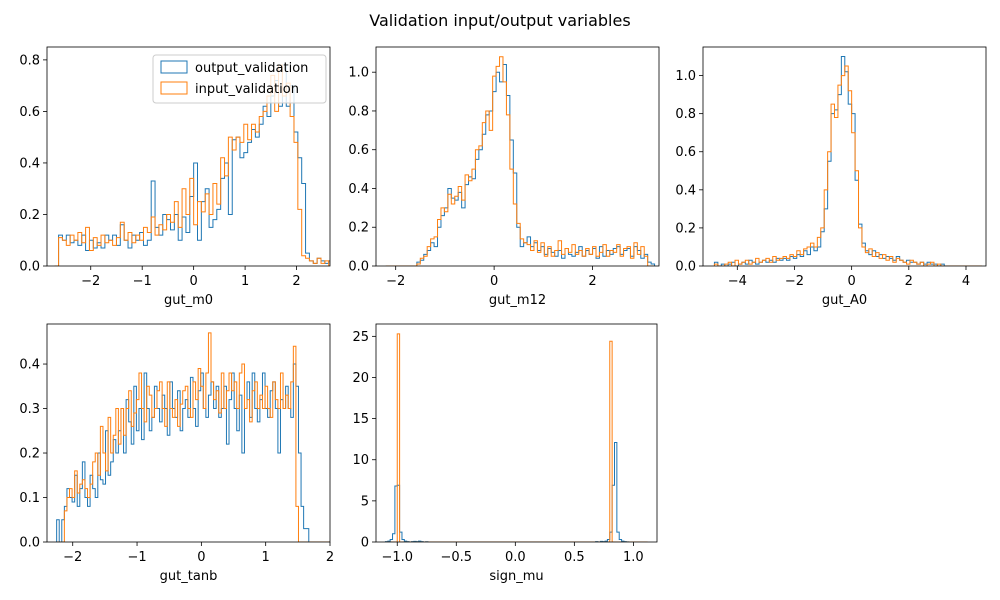  Describe the element at coordinates (239, 79) in the screenshot. I see `legend-box` at that location.